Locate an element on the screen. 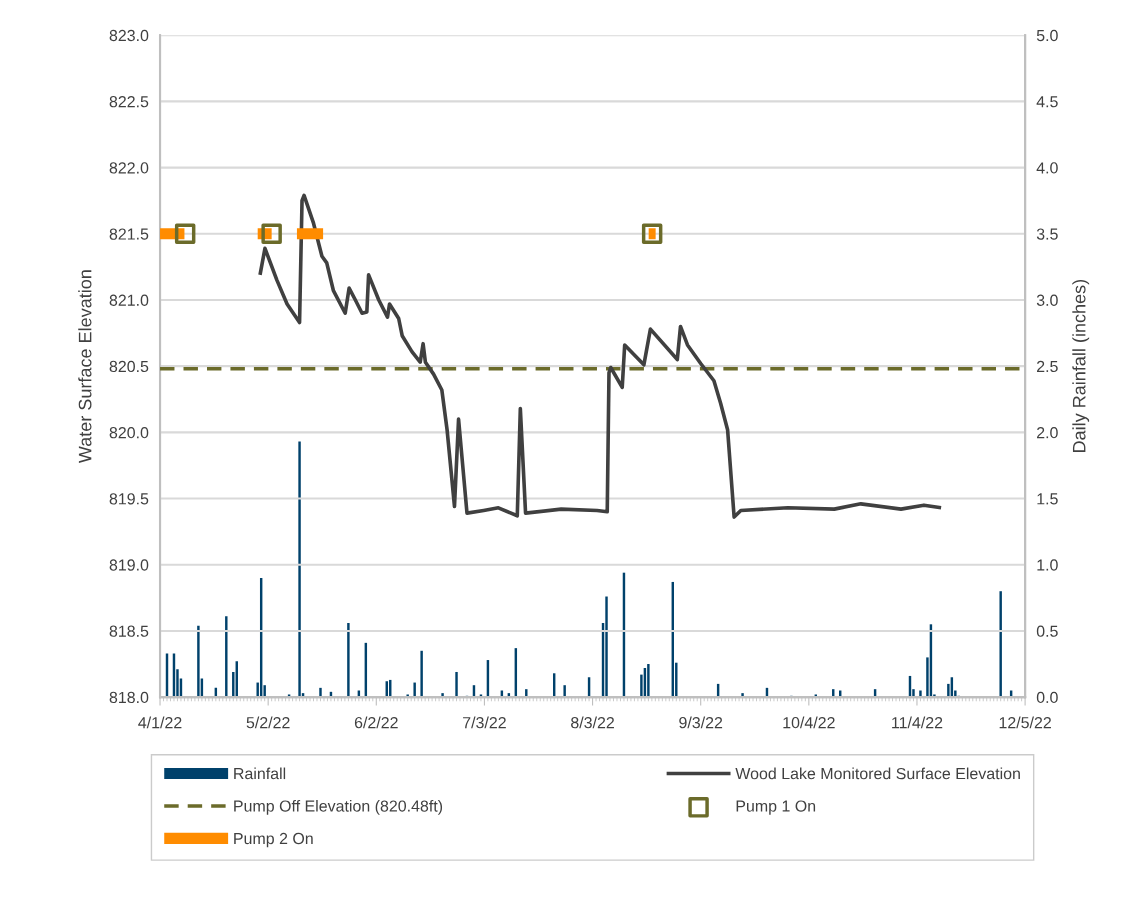 The image size is (1139, 903). x-tick-label: 4/1/22 is located at coordinates (160, 722).